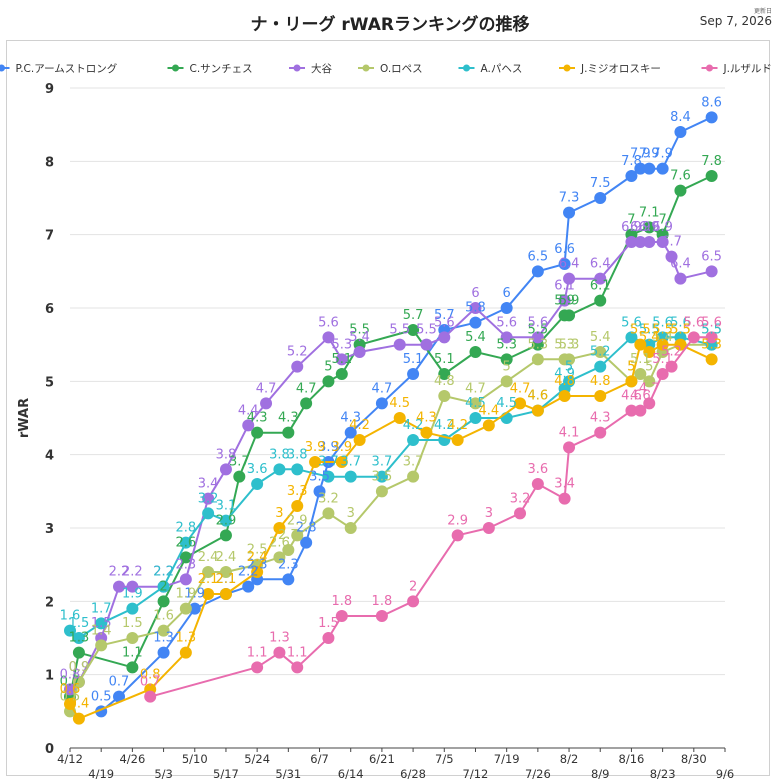 This screenshot has height=780, width=780. I want to click on x-tick-label: 4/12, so click(70, 759).